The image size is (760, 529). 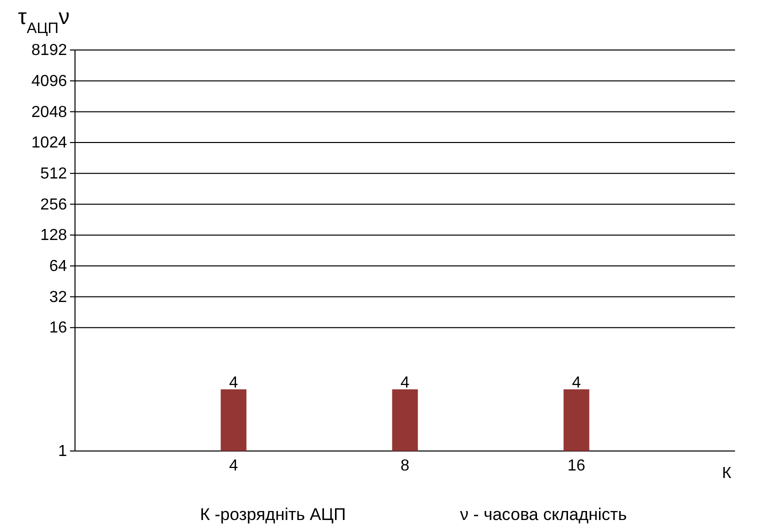 I want to click on text: ν - часова складність, so click(x=543, y=514).